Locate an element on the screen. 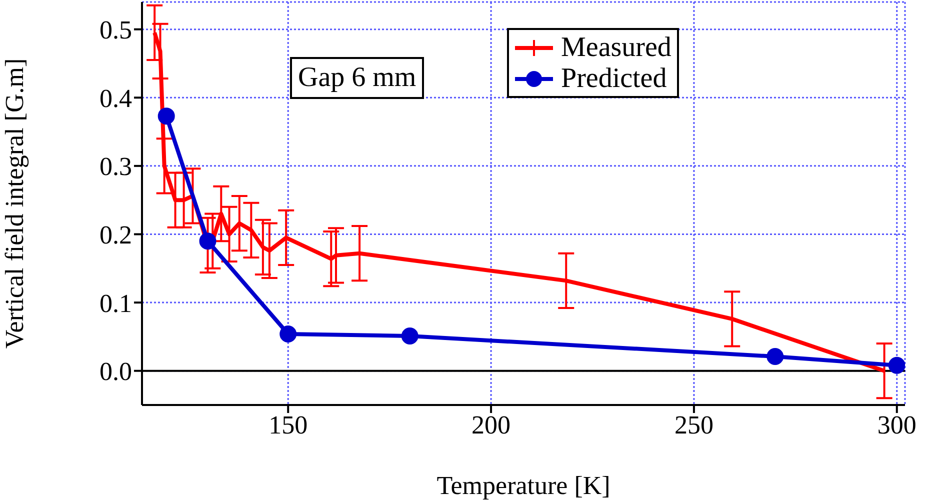 The height and width of the screenshot is (500, 938). y-tick-label: 0.1 is located at coordinates (116, 303).